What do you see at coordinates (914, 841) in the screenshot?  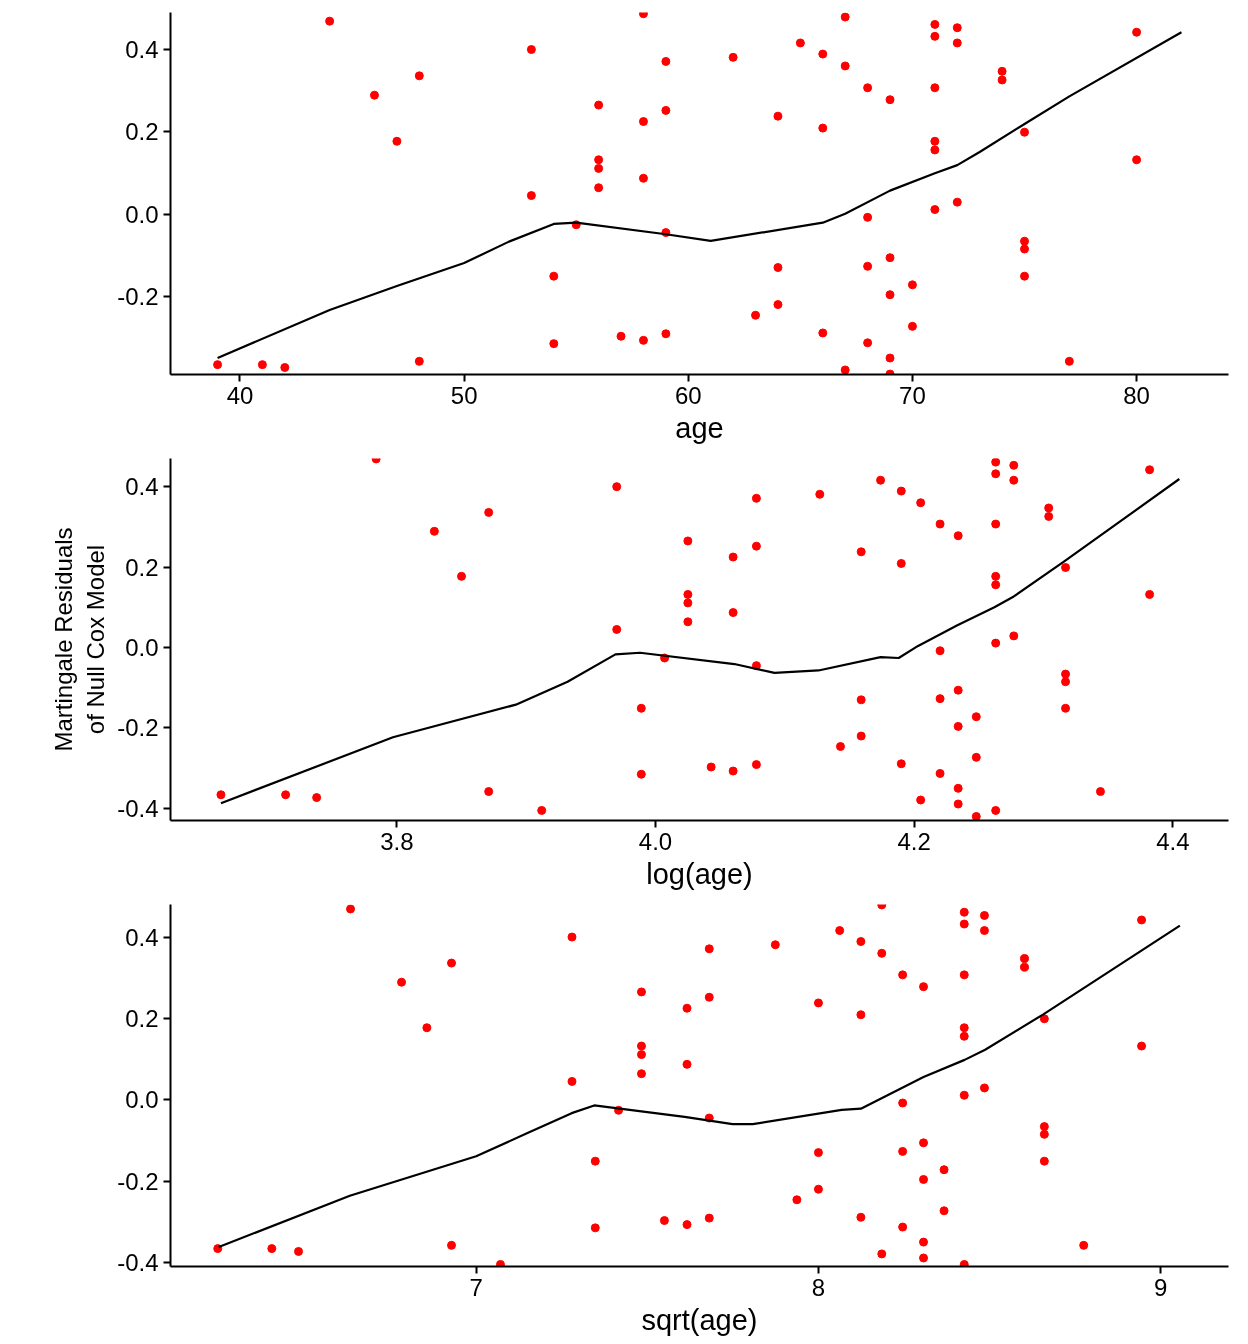 I see `x-tick-label: 4.2` at bounding box center [914, 841].